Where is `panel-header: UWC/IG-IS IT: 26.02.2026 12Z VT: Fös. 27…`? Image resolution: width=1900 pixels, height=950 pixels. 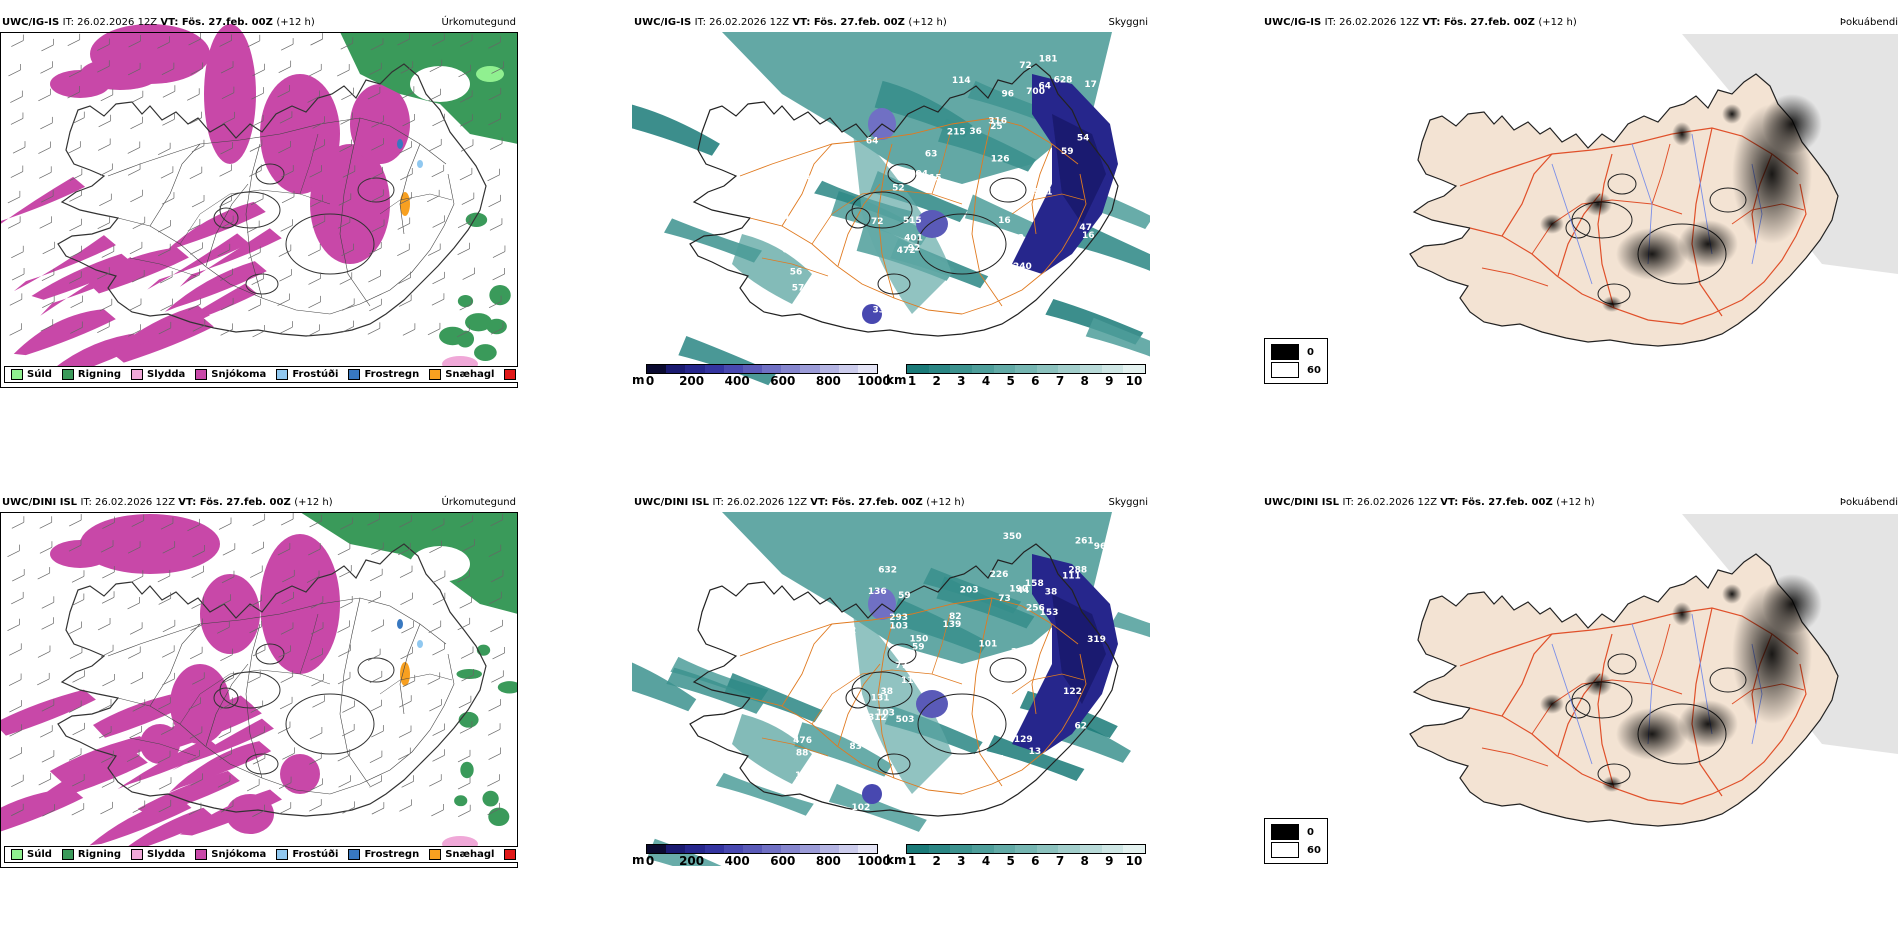 panel-header: UWC/IG-IS IT: 26.02.2026 12Z VT: Fös. 27… is located at coordinates (259, 24).